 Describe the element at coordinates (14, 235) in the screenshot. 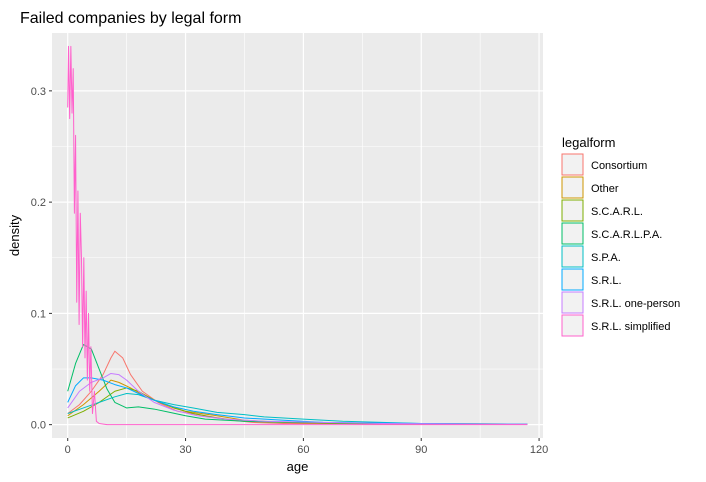

I see `y-axis-title: density` at that location.